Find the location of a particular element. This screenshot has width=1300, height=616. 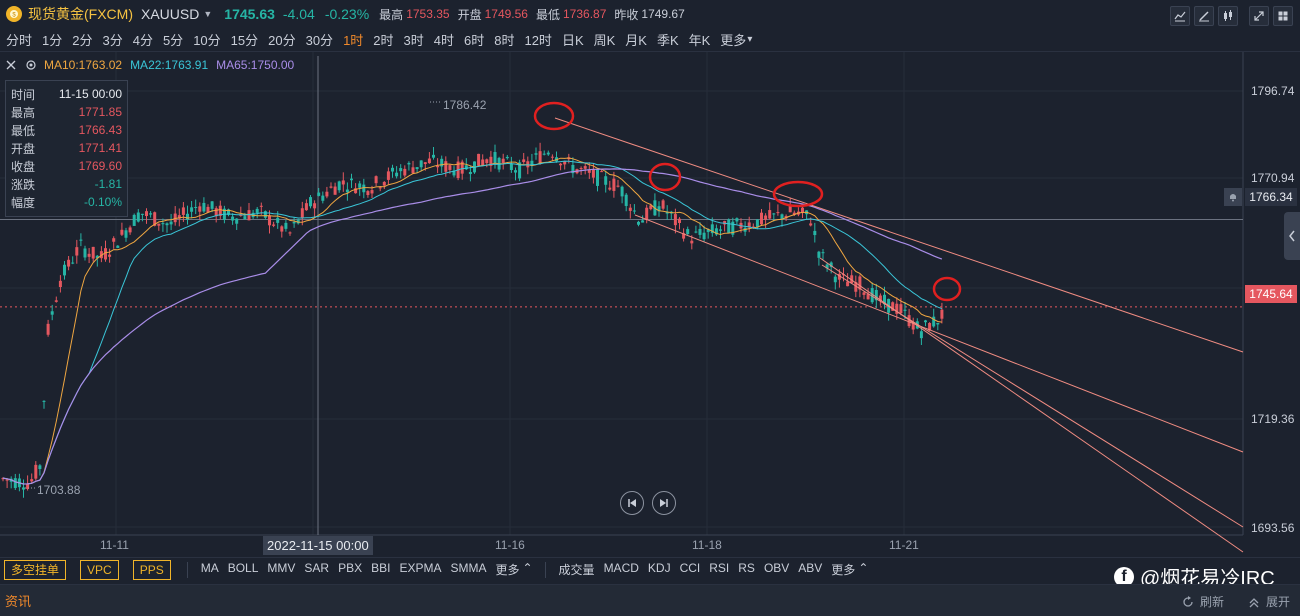

main-indicator: 更多 is located at coordinates (507, 570).